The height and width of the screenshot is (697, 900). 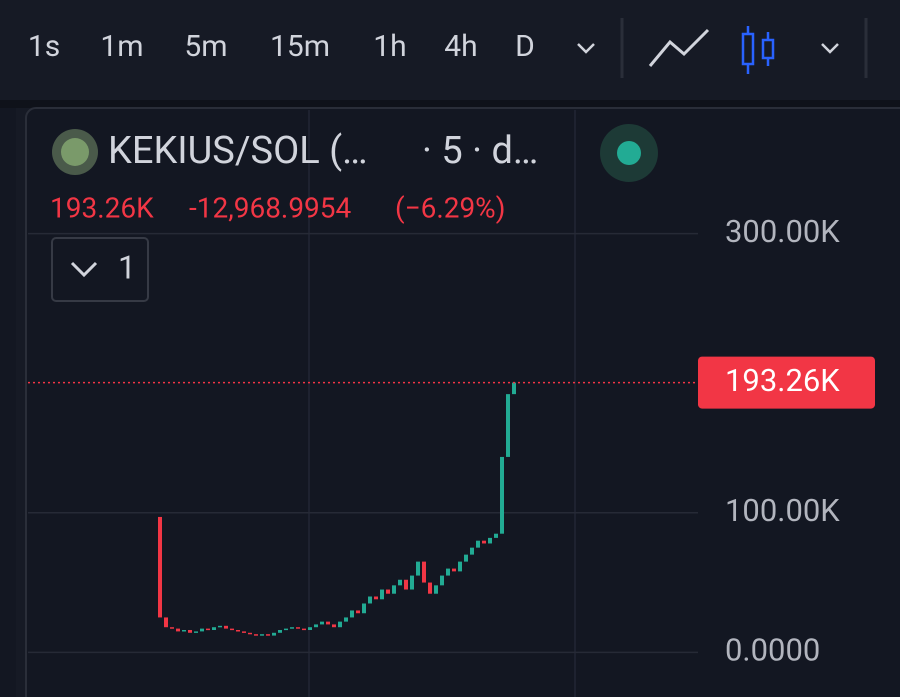 What do you see at coordinates (100, 269) in the screenshot?
I see `indicator-toggle` at bounding box center [100, 269].